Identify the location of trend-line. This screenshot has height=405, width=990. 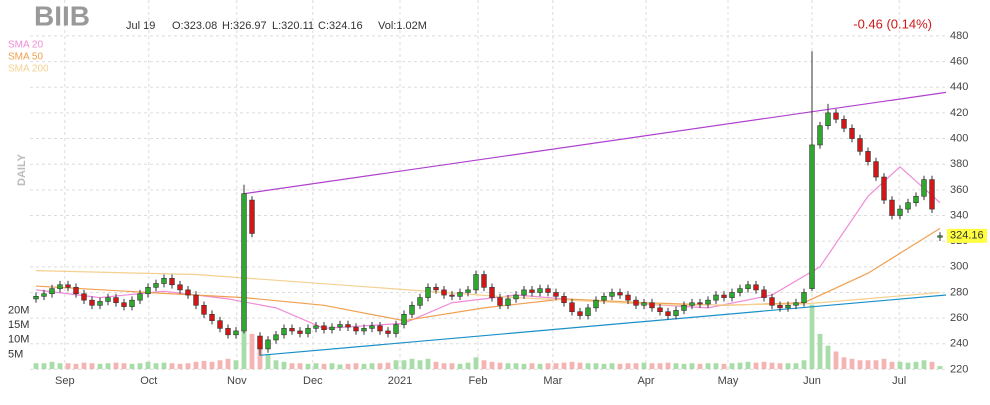
(603, 325).